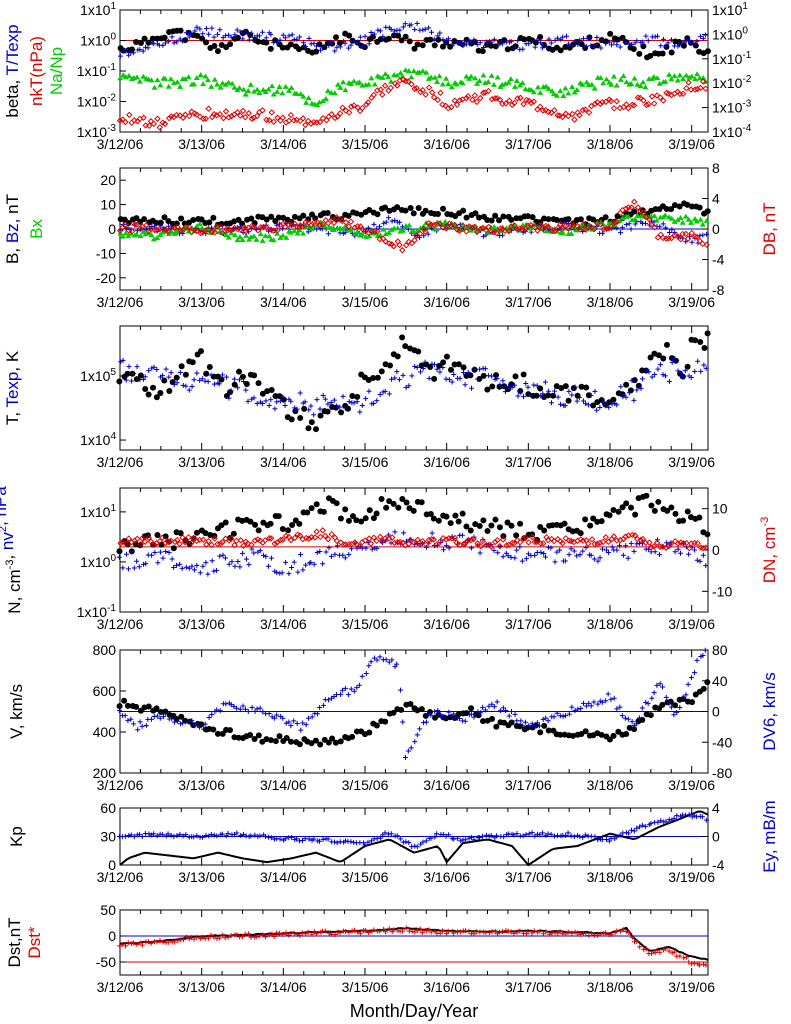 The image size is (791, 1024). What do you see at coordinates (610, 785) in the screenshot?
I see `x-tick-label: 3/18/06` at bounding box center [610, 785].